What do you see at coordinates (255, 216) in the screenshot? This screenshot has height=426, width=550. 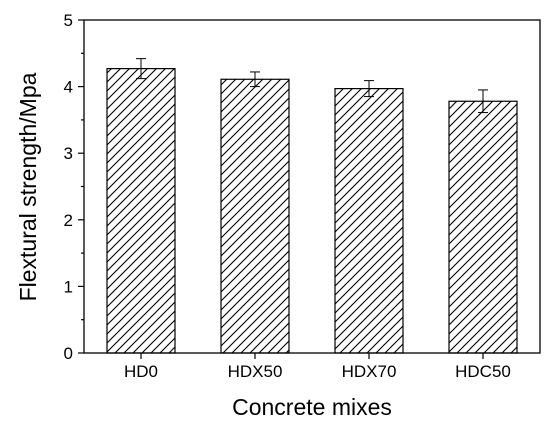 I see `bar-hdx50` at bounding box center [255, 216].